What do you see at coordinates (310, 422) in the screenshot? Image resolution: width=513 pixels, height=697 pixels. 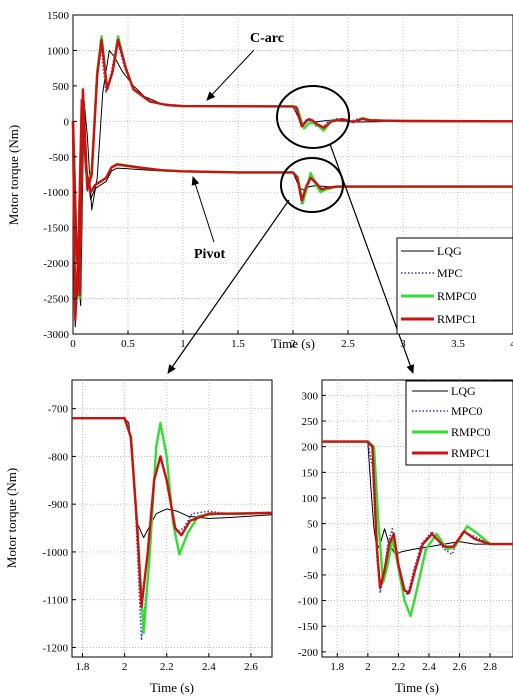 I see `c-arc-zoom-ytick-label-1: 250` at bounding box center [310, 422].